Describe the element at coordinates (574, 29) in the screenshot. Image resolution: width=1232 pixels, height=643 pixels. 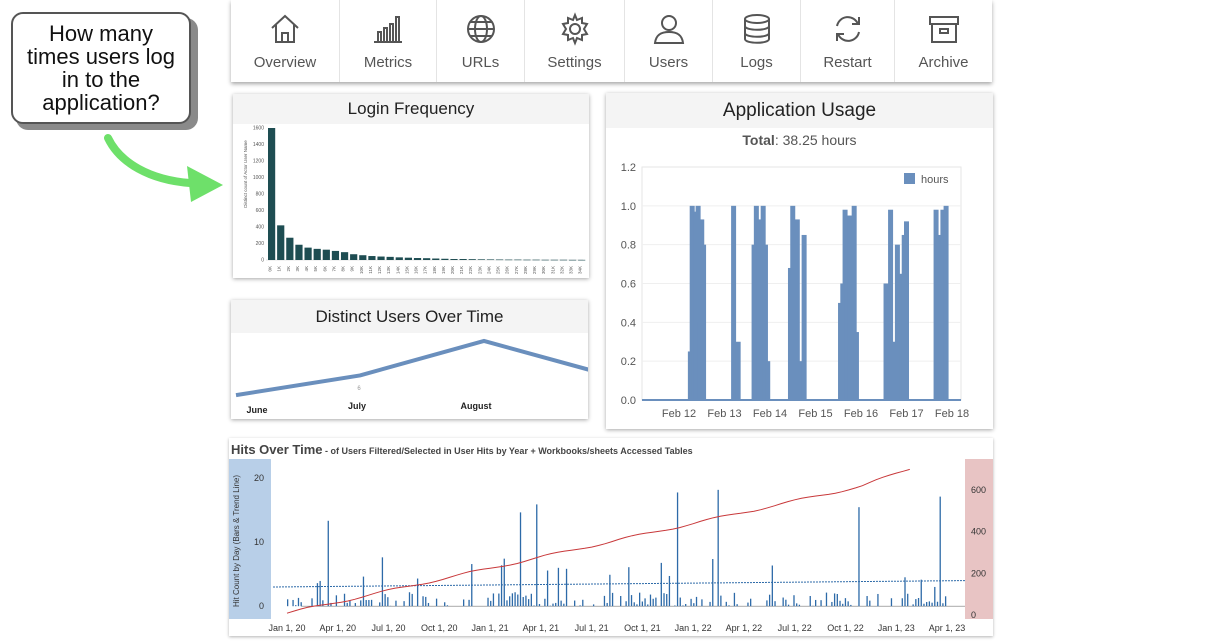
I see `gear-icon` at that location.